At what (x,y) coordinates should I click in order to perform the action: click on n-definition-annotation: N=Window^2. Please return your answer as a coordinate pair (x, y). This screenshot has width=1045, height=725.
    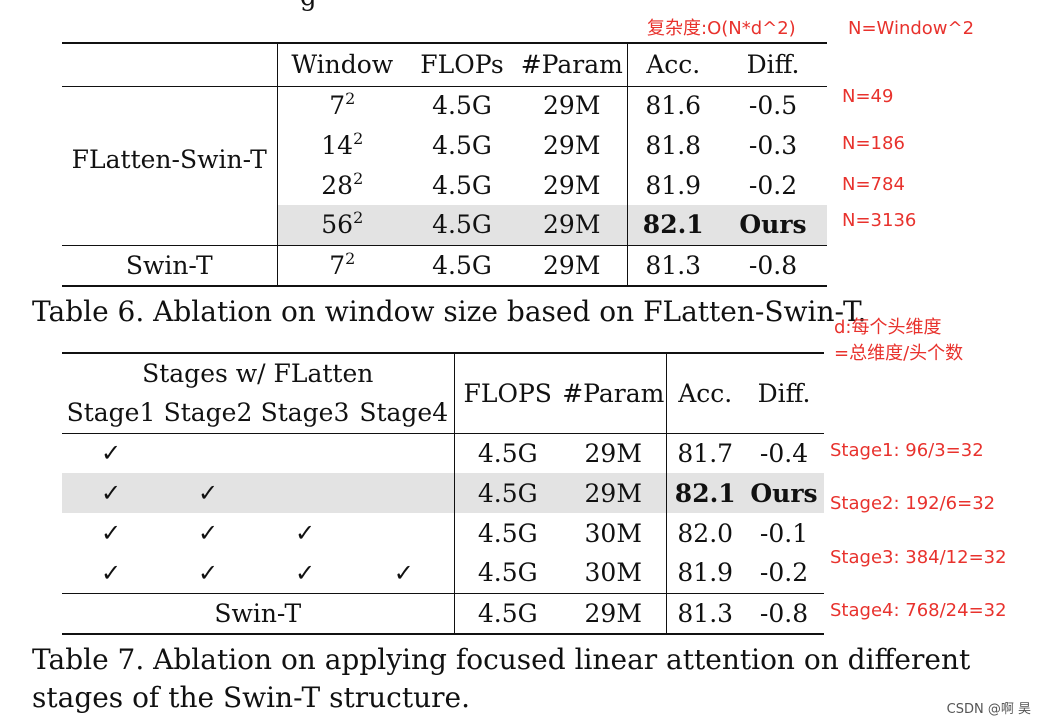
    Looking at the image, I should click on (911, 28).